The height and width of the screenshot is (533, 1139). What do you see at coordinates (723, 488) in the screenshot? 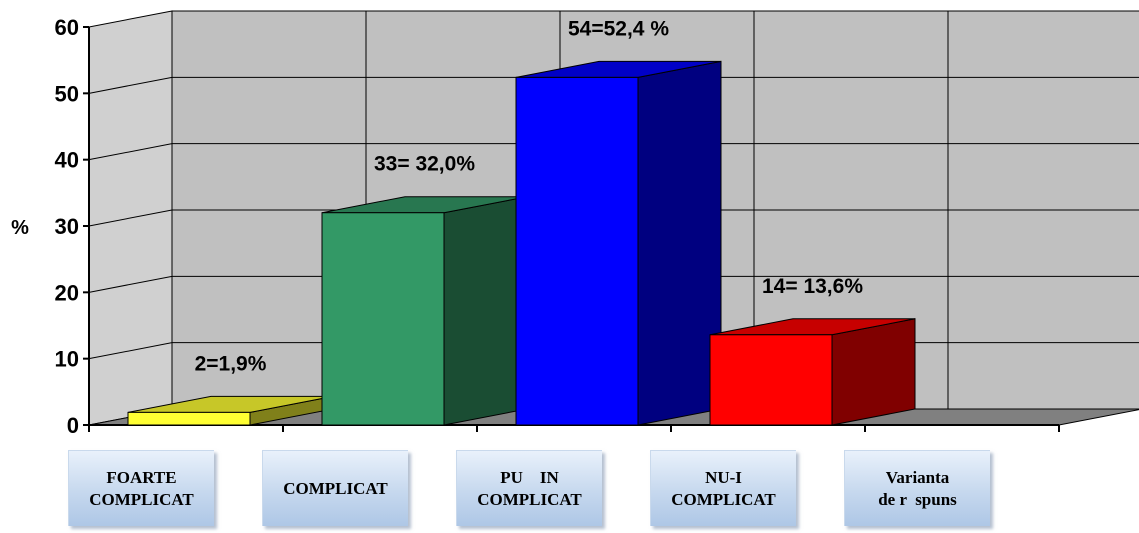
I see `category-label: NU-I COMPLICAT` at bounding box center [723, 488].